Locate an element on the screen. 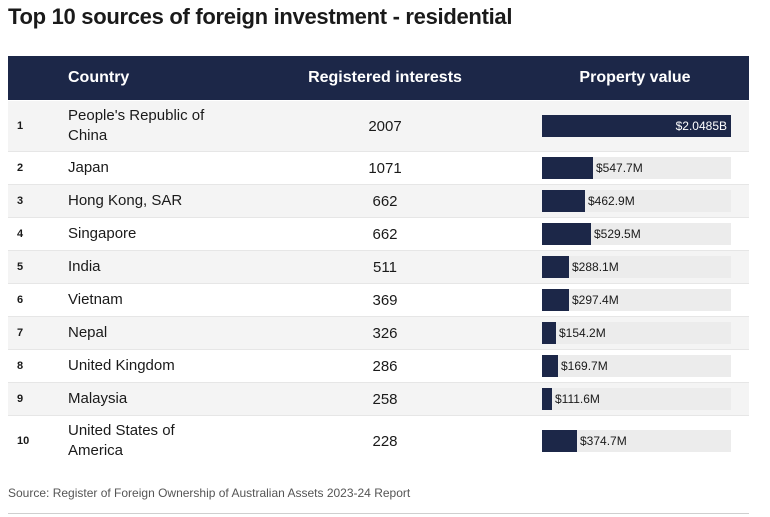 This screenshot has height=517, width=770. registered-interests-cell: 511 is located at coordinates (385, 267).